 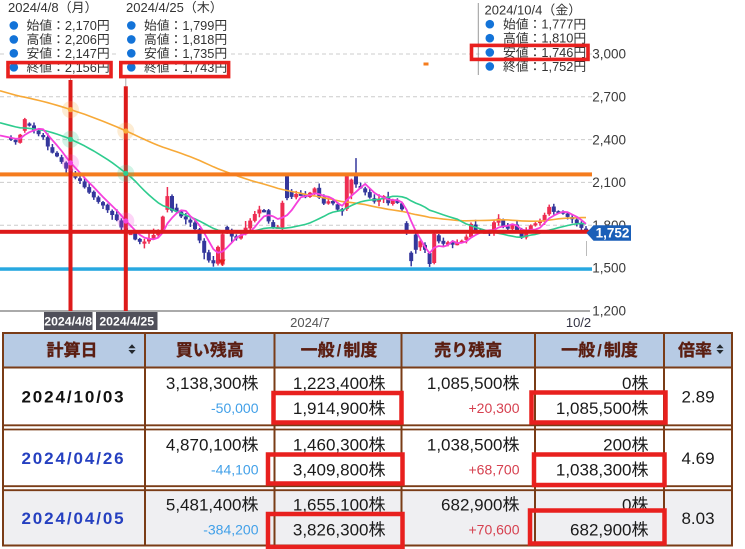 What do you see at coordinates (609, 182) in the screenshot?
I see `svg-text: 2,100` at bounding box center [609, 182].